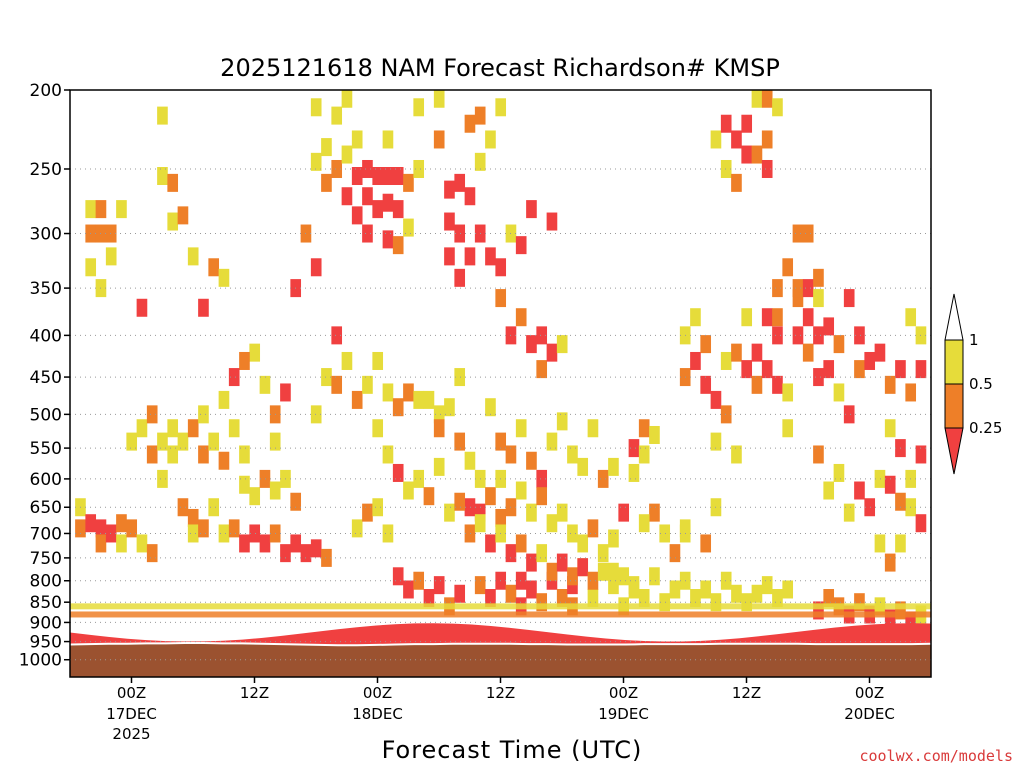  Describe the element at coordinates (746, 693) in the screenshot. I see `x-tick-label: 12Z` at that location.